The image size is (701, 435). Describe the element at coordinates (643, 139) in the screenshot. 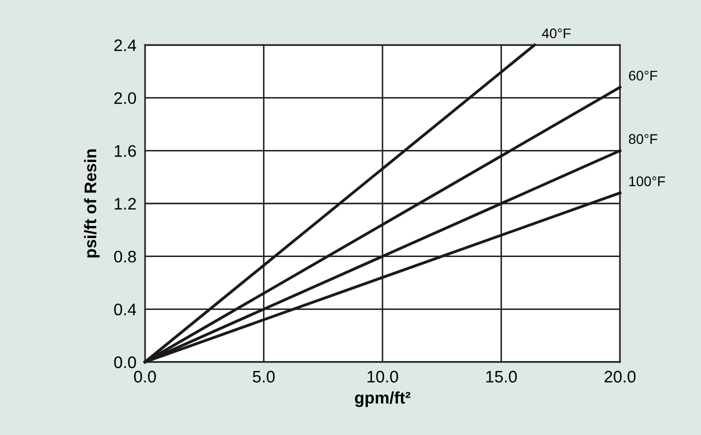

I see `series-label: 80°F` at that location.